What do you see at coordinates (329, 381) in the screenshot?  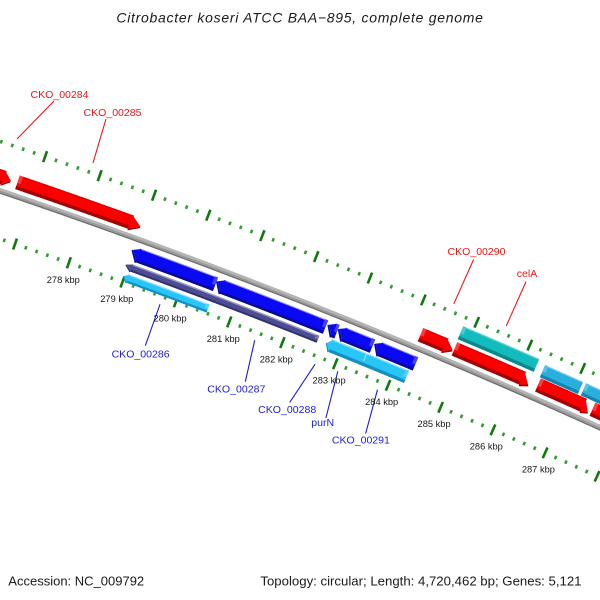 I see `svg-text: 283 kbp` at bounding box center [329, 381].